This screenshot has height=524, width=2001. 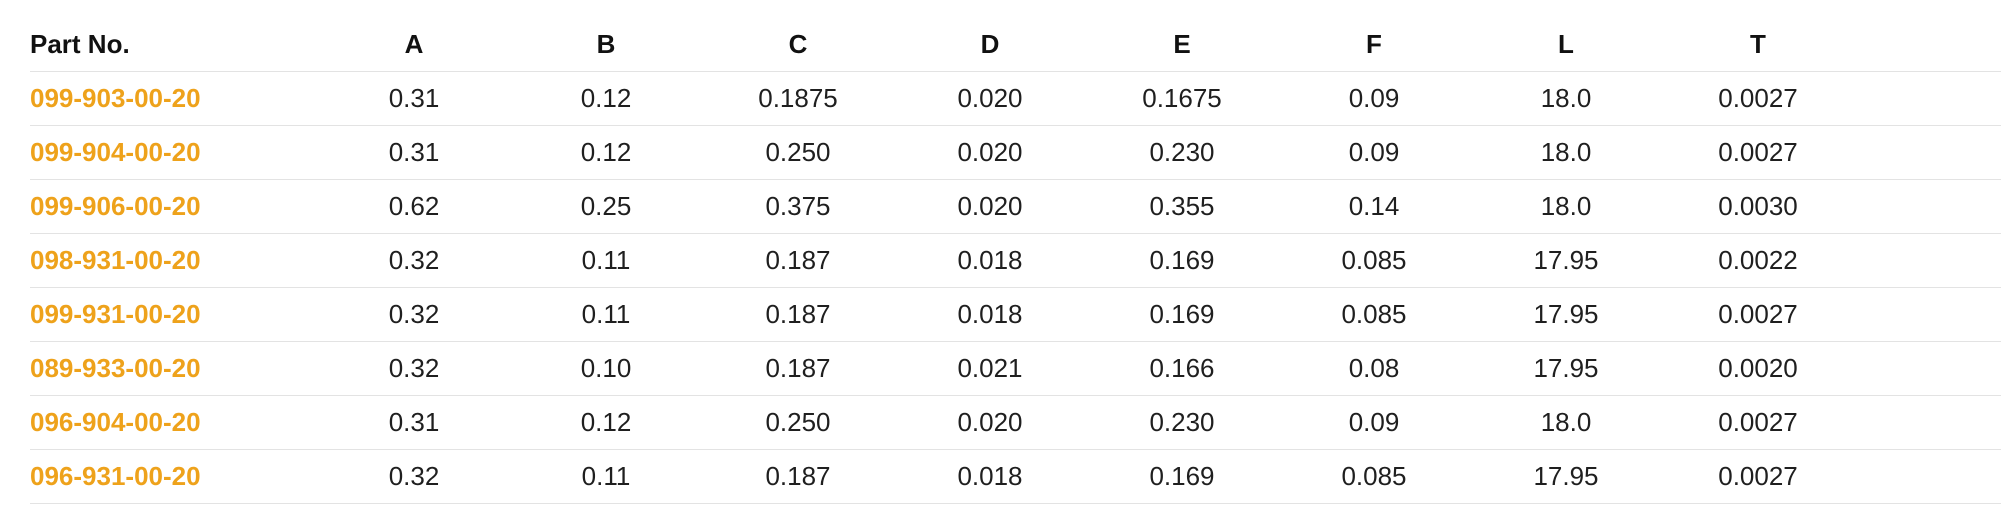 I want to click on part-no-cell: 099-931-00-20, so click(x=174, y=314).